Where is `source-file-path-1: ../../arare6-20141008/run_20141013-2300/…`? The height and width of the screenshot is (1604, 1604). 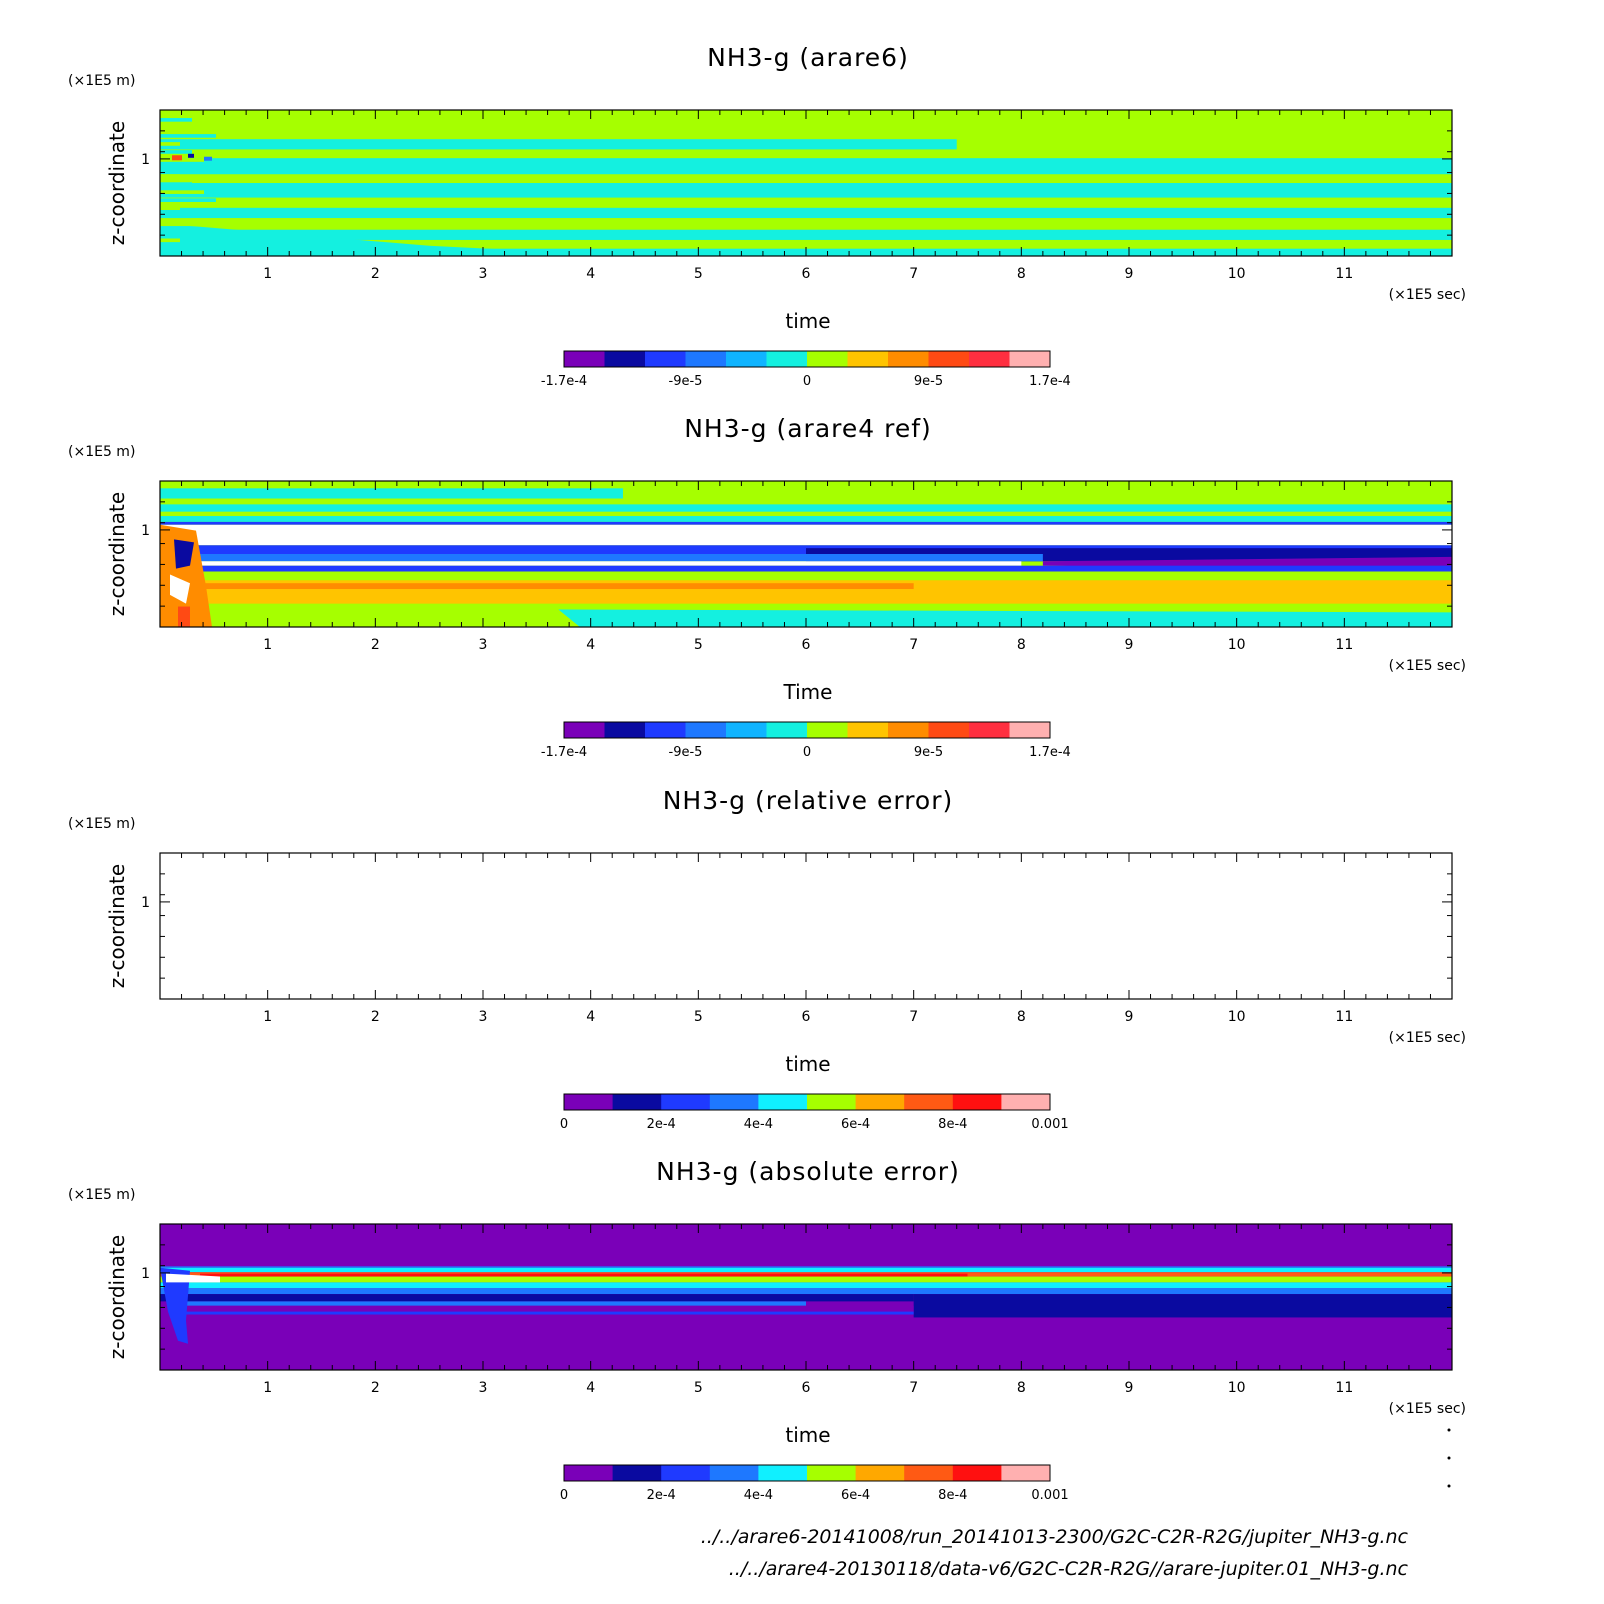
source-file-path-1: ../../arare6-20141008/run_20141013-2300/… is located at coordinates (1054, 1537).